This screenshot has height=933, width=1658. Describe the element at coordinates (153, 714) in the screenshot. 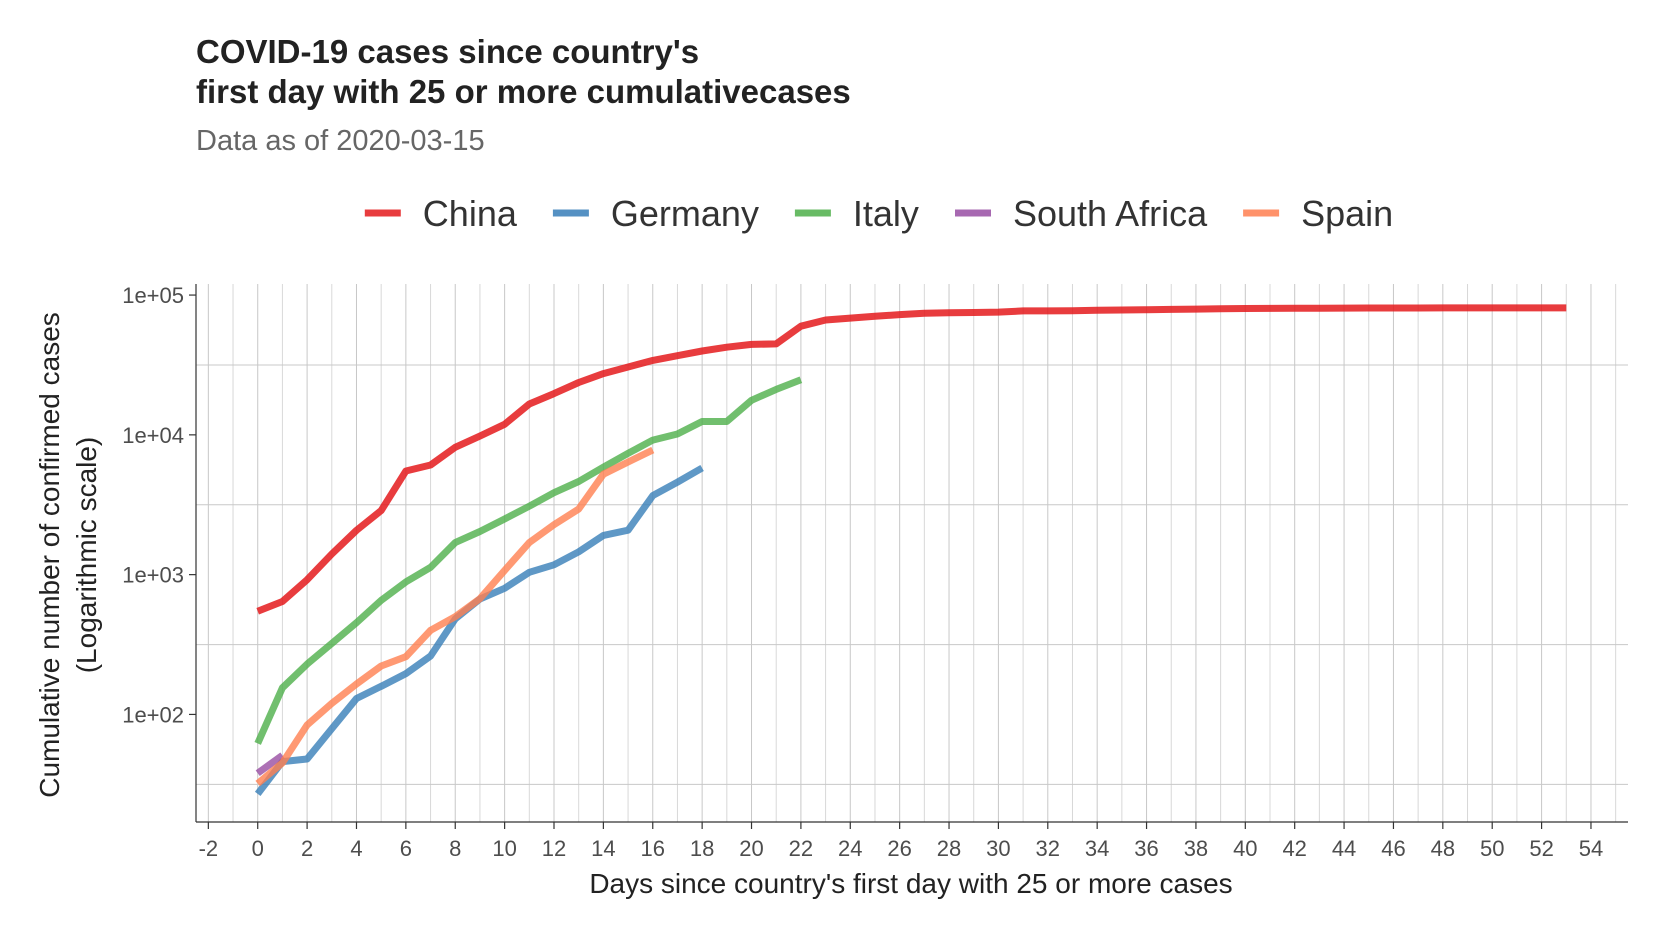

I see `y-tick-label: 1e+02` at that location.